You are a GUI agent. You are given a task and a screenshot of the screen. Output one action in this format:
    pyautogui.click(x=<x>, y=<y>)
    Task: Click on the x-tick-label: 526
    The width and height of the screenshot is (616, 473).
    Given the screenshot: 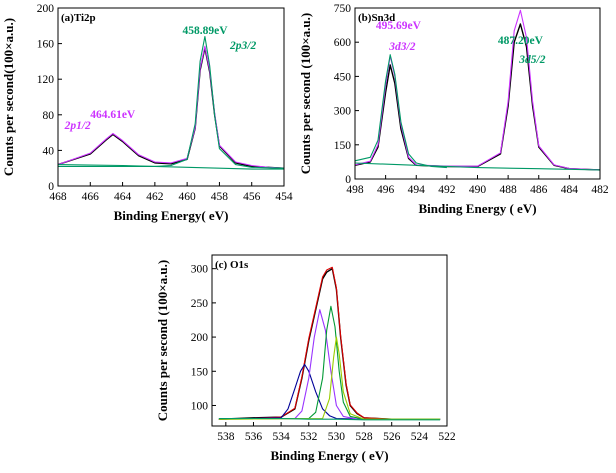 What is the action you would take?
    pyautogui.click(x=392, y=437)
    